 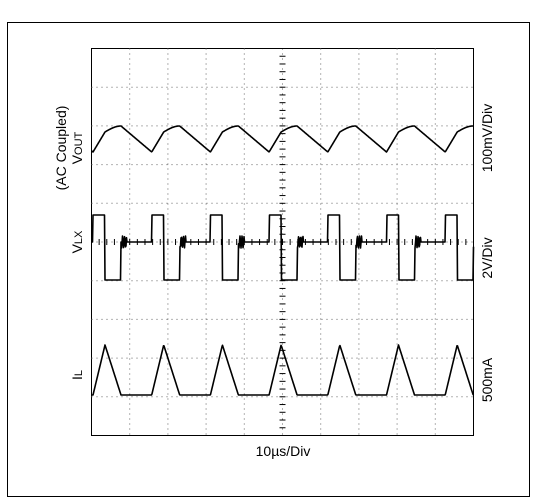 I want to click on trace-label: IL, so click(x=77, y=375).